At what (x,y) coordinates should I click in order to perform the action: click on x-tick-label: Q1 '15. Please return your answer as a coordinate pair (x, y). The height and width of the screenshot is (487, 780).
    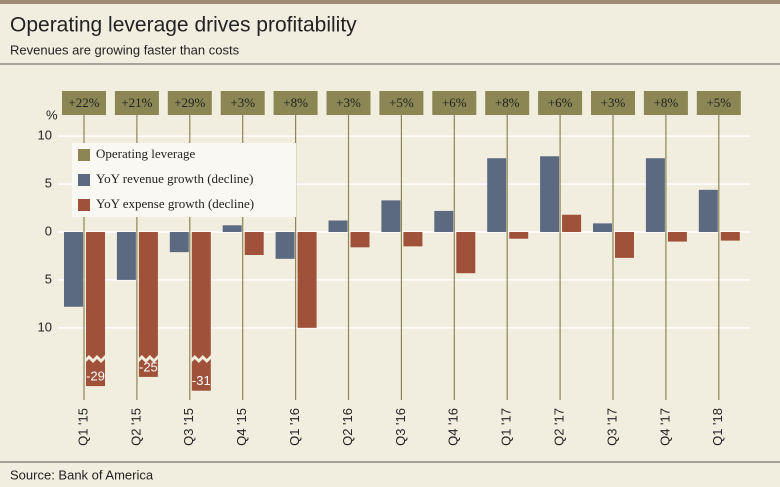
    Looking at the image, I should click on (82, 427).